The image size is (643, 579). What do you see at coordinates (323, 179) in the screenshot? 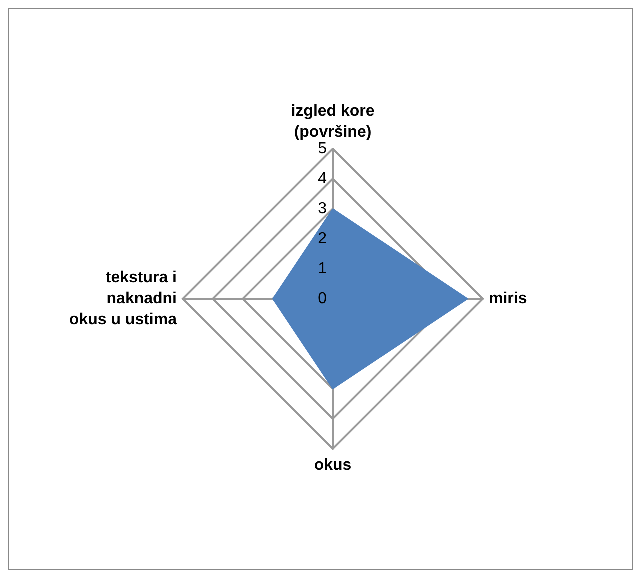
I see `y-tick-label: 4` at bounding box center [323, 179].